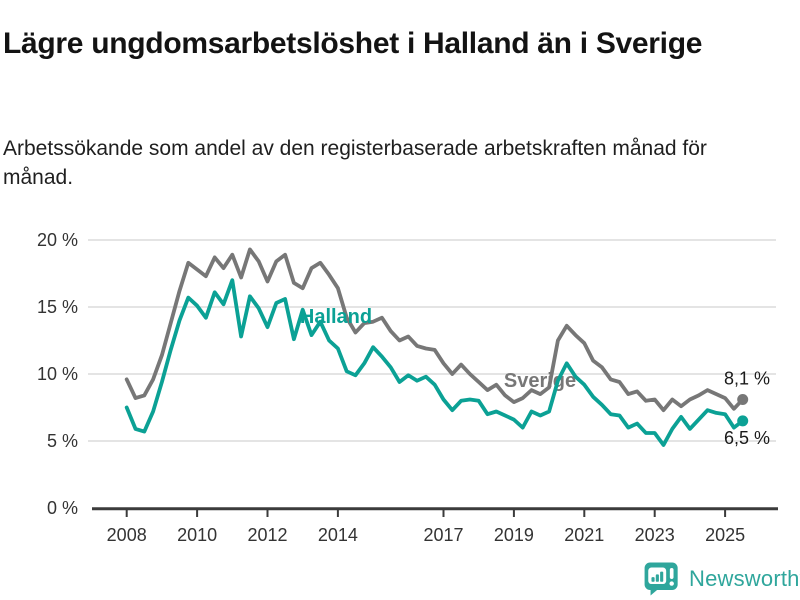 Image resolution: width=800 pixels, height=600 pixels. What do you see at coordinates (336, 317) in the screenshot?
I see `series-name-label-halland: Halland` at bounding box center [336, 317].